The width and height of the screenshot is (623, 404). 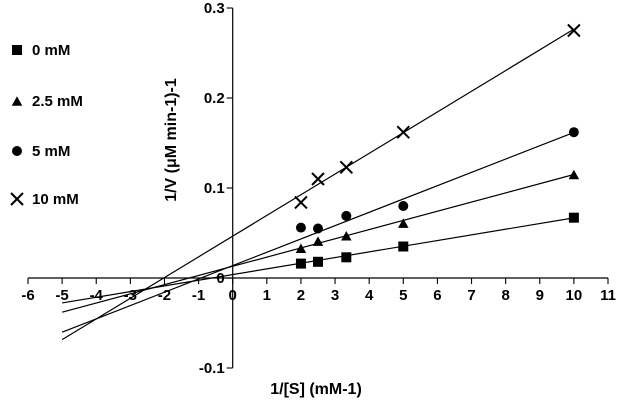 I want to click on legend-label-2-5-mm: 2.5 mM, so click(x=57, y=101).